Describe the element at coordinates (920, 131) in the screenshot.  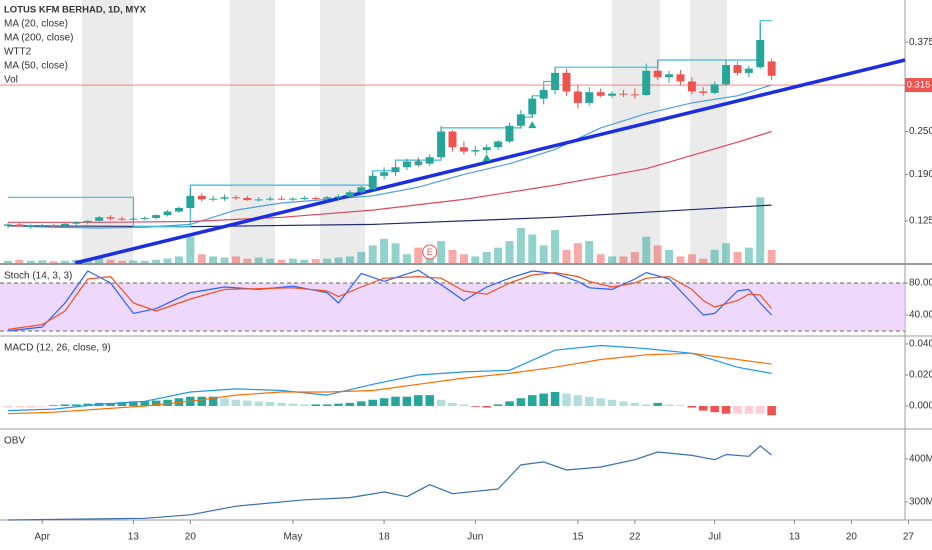
I see `y-tick-label: 0.250` at that location.